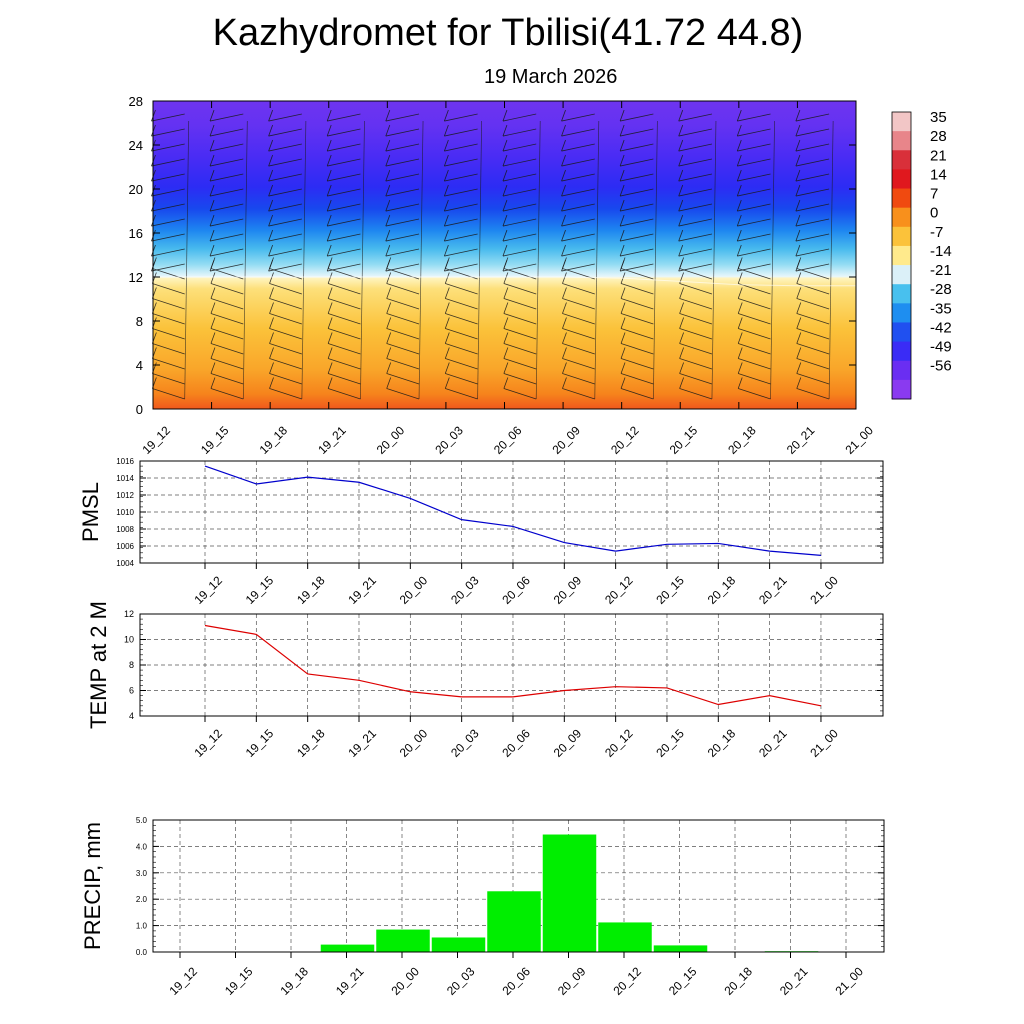 The image size is (1024, 1024). What do you see at coordinates (568, 743) in the screenshot?
I see `x-tick-label: 20_09` at bounding box center [568, 743].